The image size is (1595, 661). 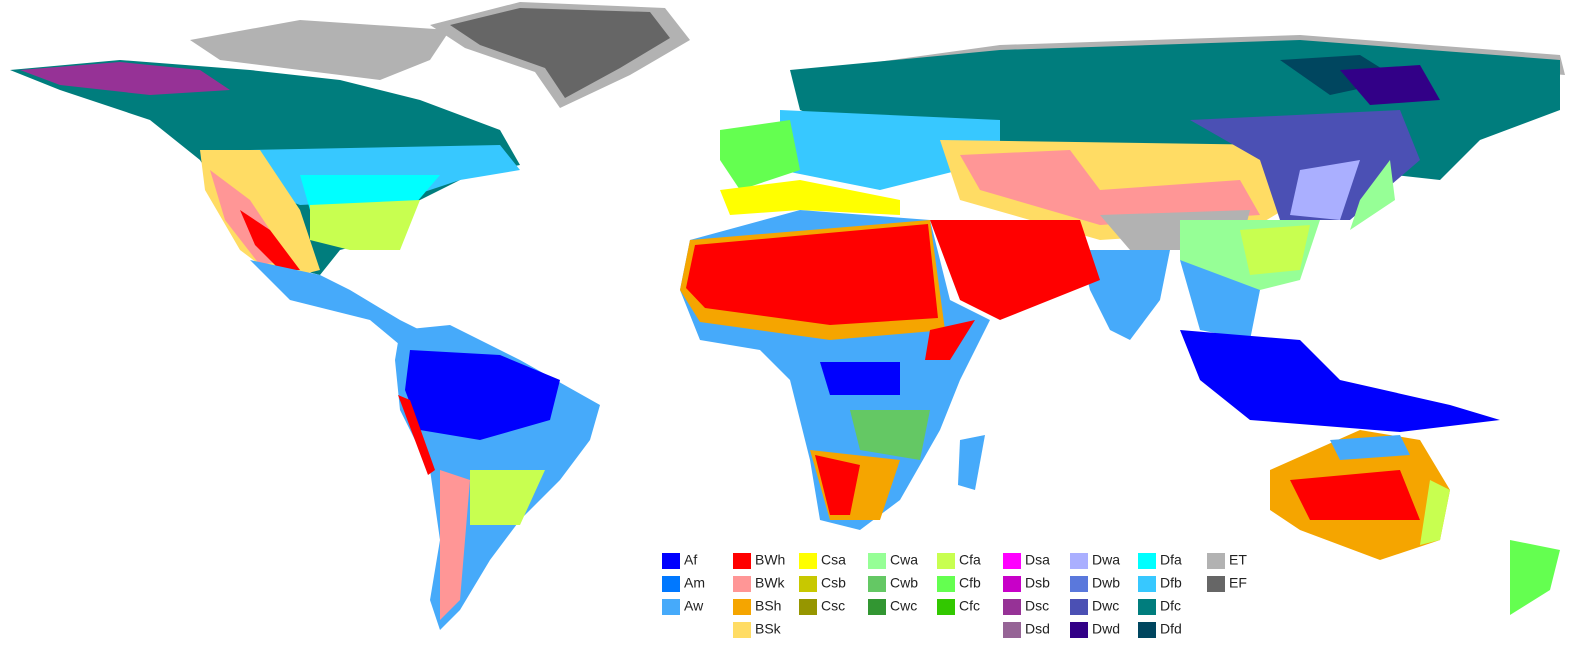 What do you see at coordinates (1037, 629) in the screenshot?
I see `legend-label: Dsd` at bounding box center [1037, 629].